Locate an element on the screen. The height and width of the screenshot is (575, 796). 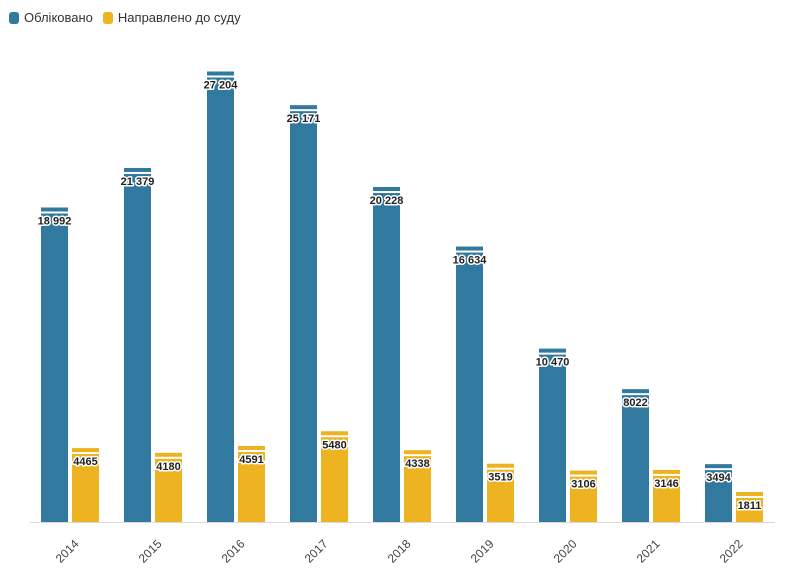
x-tick-label-2022: 2022 is located at coordinates (731, 551).